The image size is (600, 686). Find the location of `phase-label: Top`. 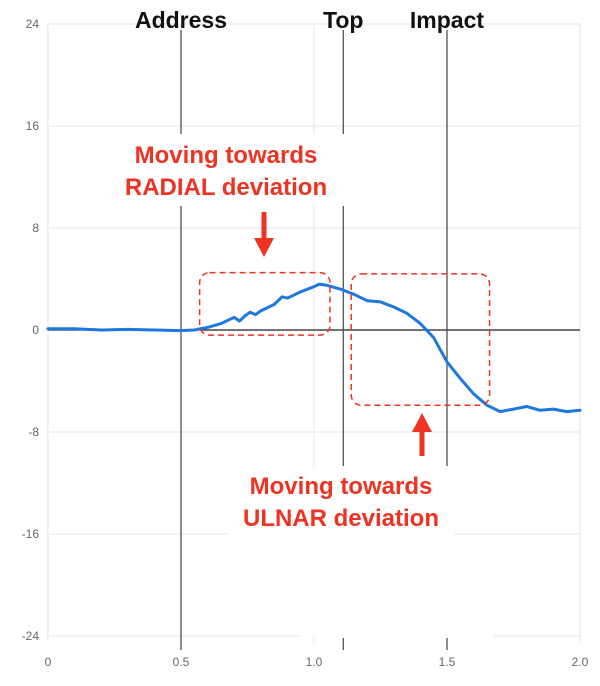

phase-label: Top is located at coordinates (343, 20).